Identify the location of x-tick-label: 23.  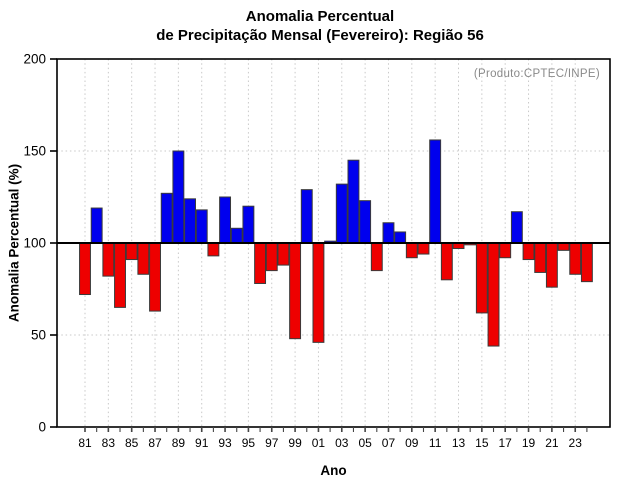
(576, 443).